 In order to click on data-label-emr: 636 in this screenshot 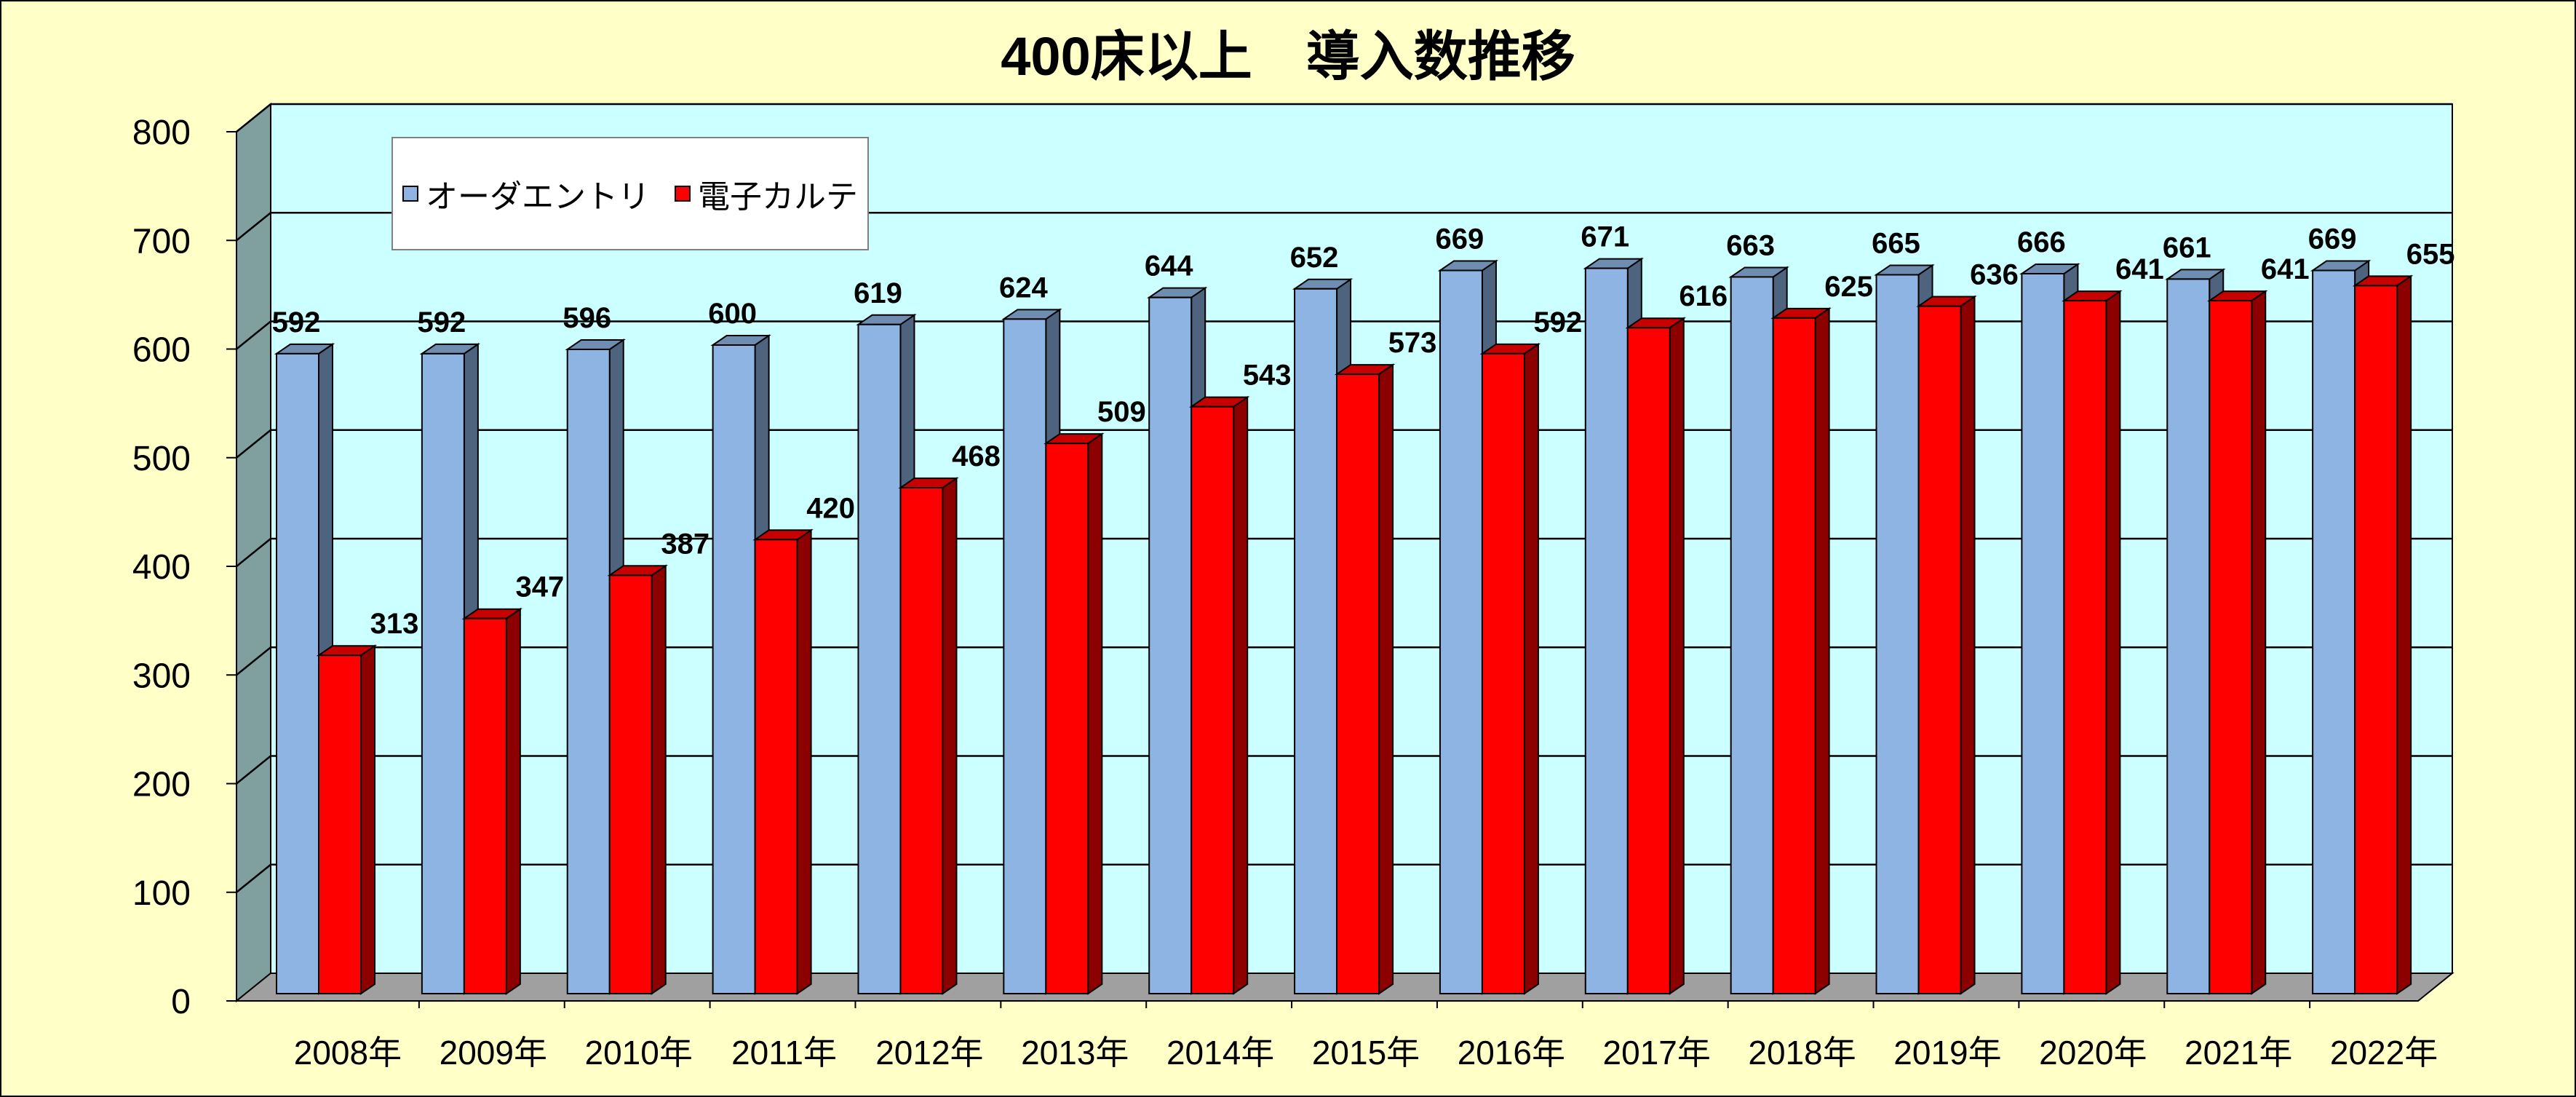, I will do `click(1995, 275)`.